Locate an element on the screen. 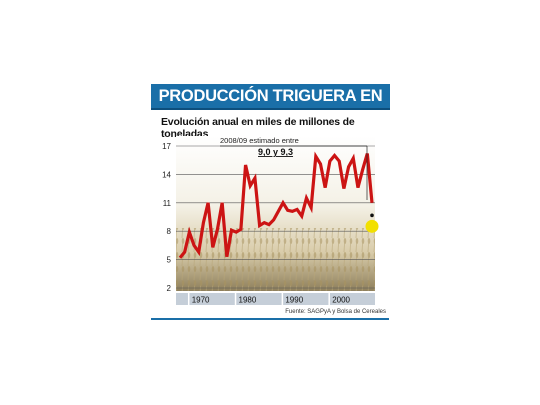 This screenshot has width=540, height=405. chart-title-banner: PRODUCCIÓN TRIGUERA EN BAJA is located at coordinates (270, 107).